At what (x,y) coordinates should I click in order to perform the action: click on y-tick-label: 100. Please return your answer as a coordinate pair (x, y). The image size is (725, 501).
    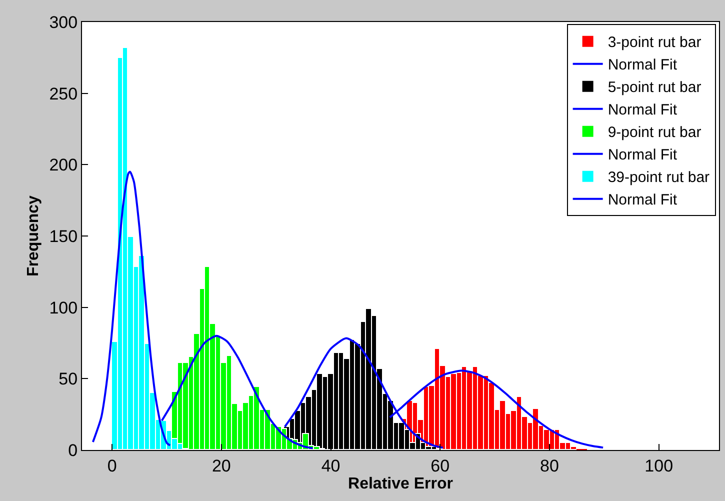
    Looking at the image, I should click on (63, 308).